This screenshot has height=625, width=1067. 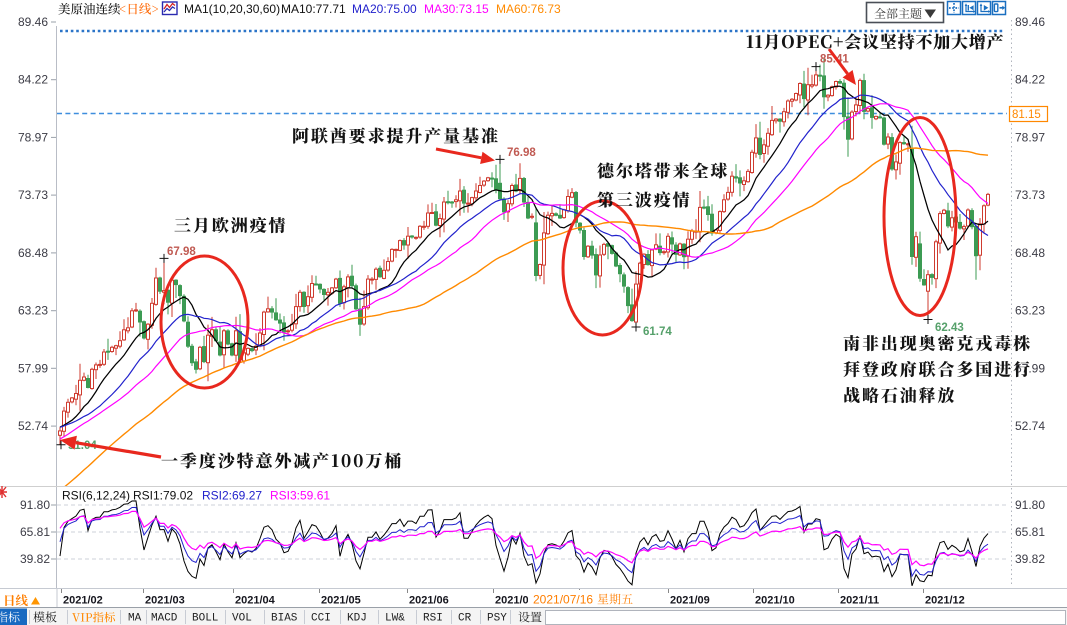 I want to click on svg-text: 76.98, so click(x=521, y=153).